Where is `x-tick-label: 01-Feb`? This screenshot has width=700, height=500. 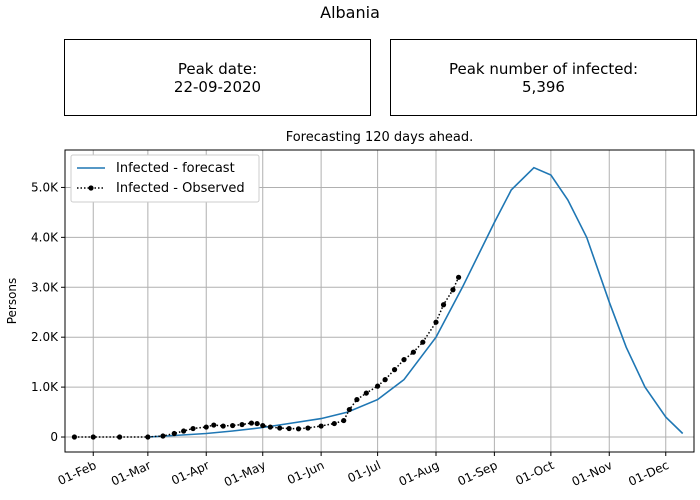
x-tick-label: 01-Feb is located at coordinates (77, 473).